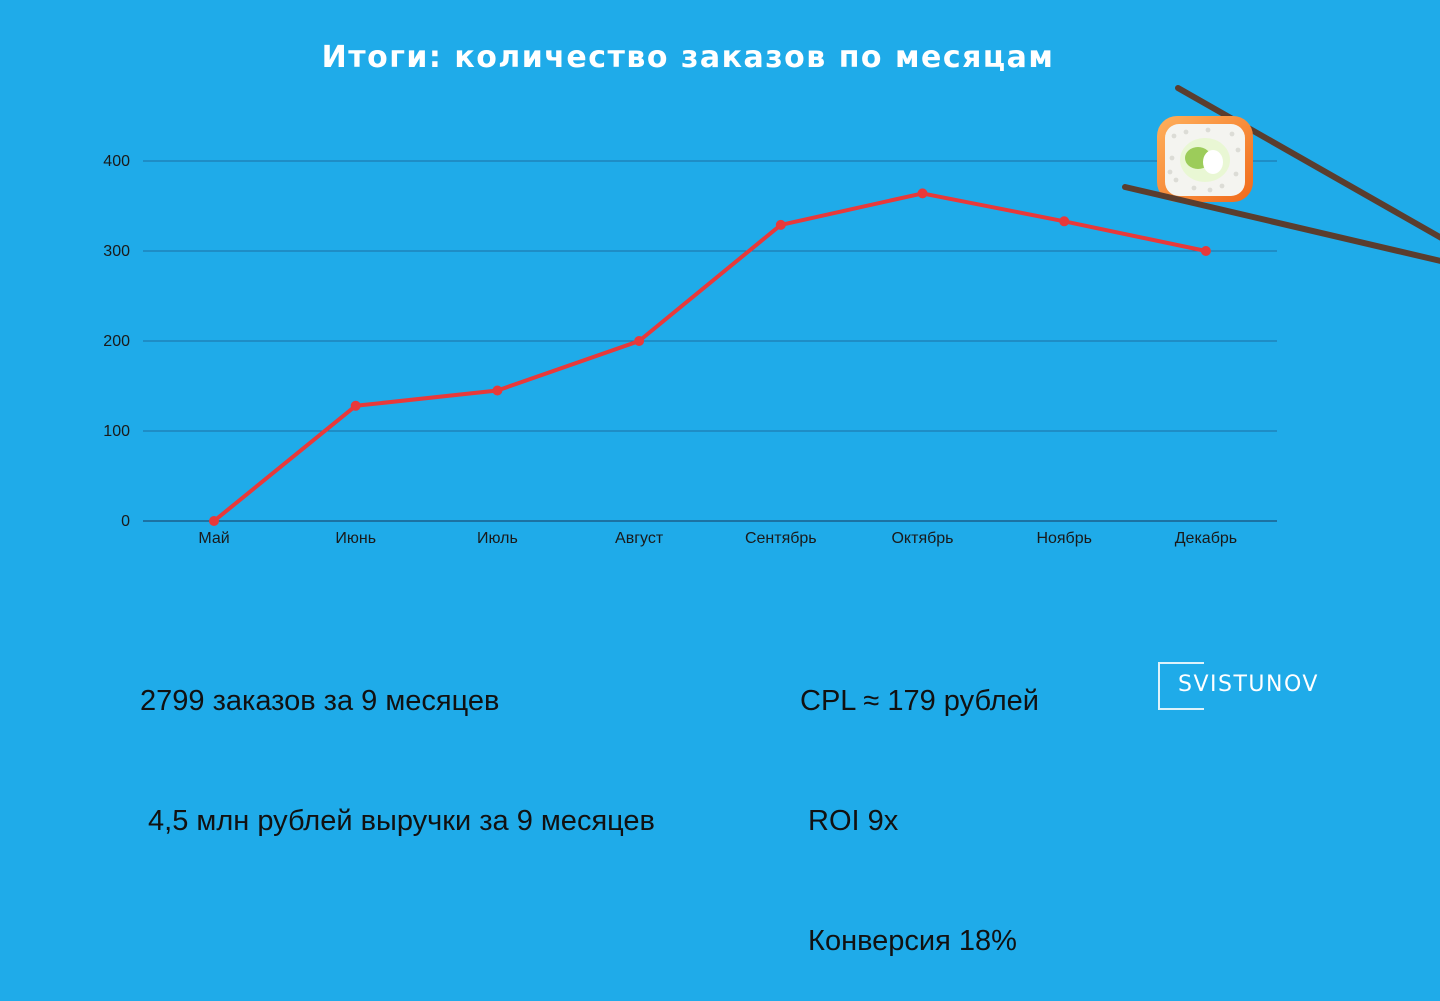 This screenshot has width=1440, height=1001. I want to click on y-axis: 0 100 200 300 400, so click(116, 341).